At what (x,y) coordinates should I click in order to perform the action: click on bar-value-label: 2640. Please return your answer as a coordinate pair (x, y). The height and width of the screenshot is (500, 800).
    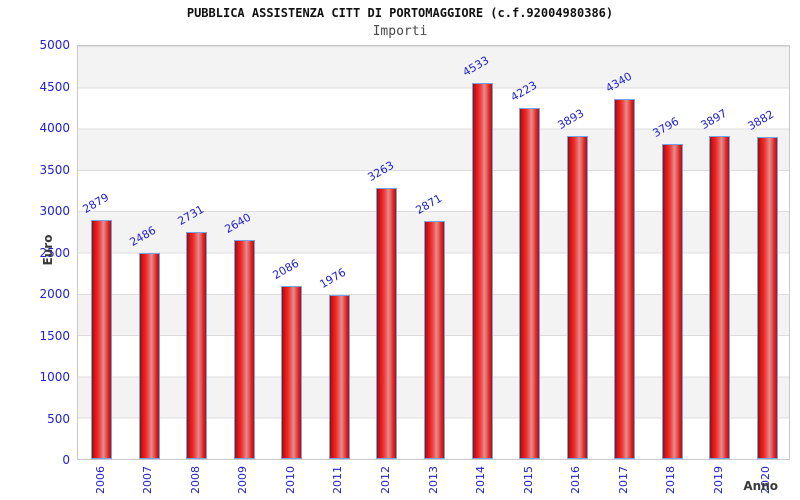
    Looking at the image, I should click on (238, 223).